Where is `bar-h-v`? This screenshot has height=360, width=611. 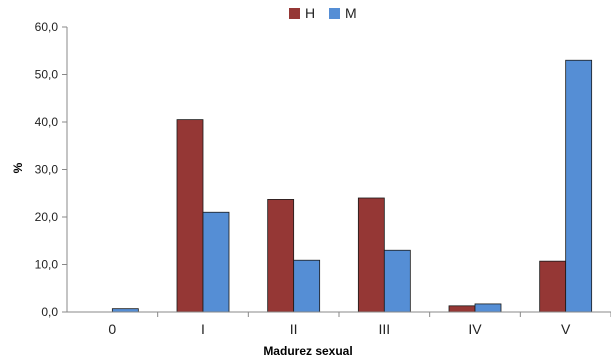 bar-h-v is located at coordinates (553, 286).